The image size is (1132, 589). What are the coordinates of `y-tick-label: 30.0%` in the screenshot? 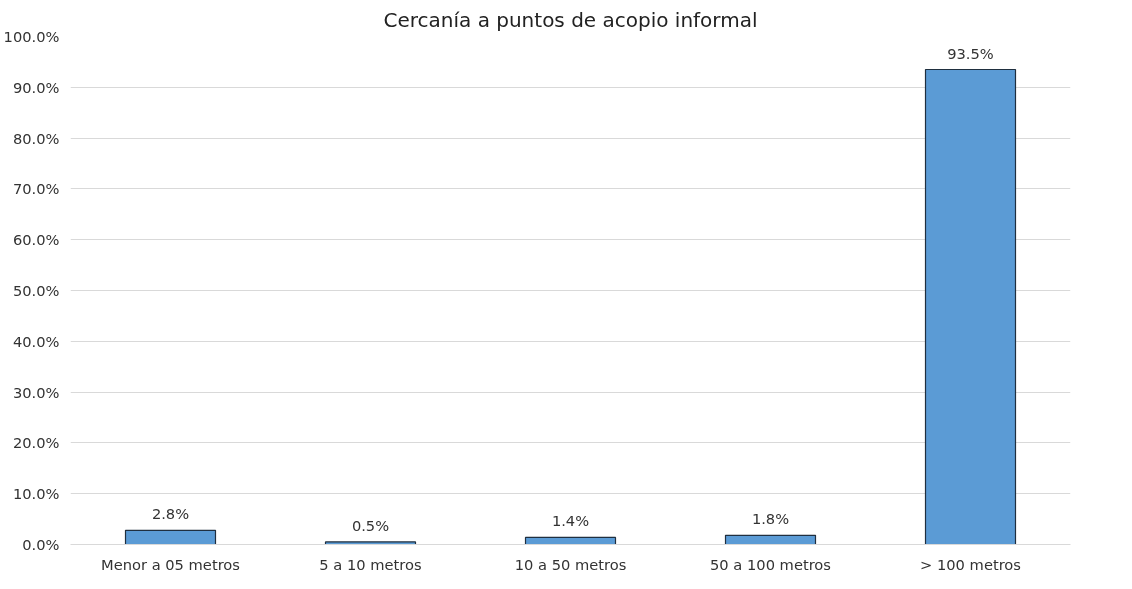 It's located at (36, 392).